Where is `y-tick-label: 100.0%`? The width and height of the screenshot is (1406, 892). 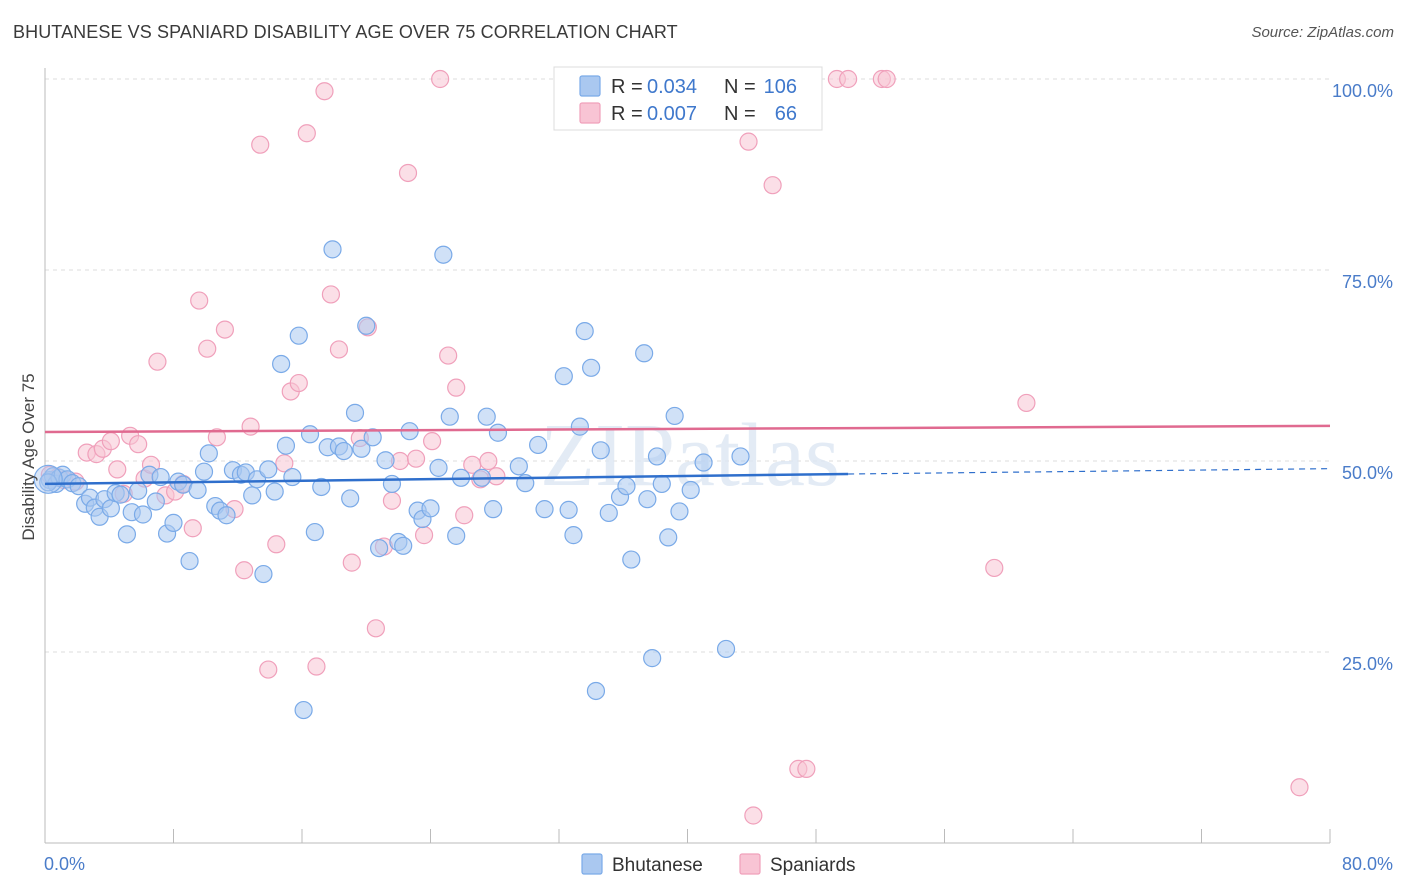
y-tick-label: 100.0% is located at coordinates (1362, 91).